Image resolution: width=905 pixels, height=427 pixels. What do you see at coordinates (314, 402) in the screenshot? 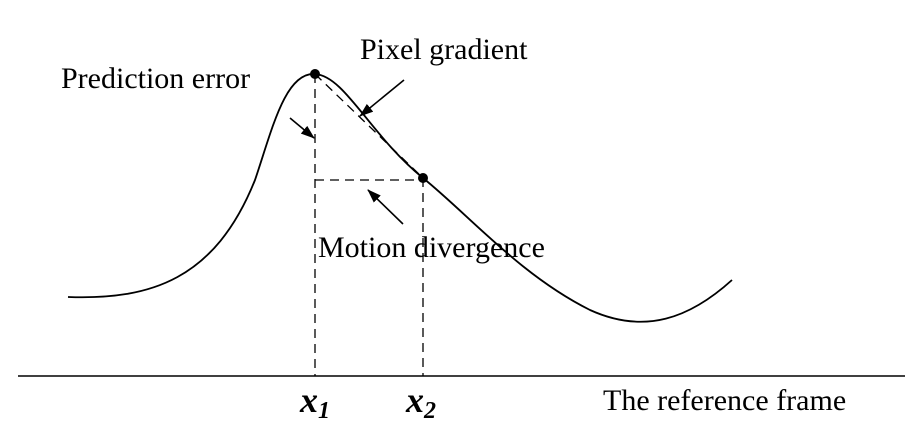
I see `x1-label: x1` at bounding box center [314, 402].